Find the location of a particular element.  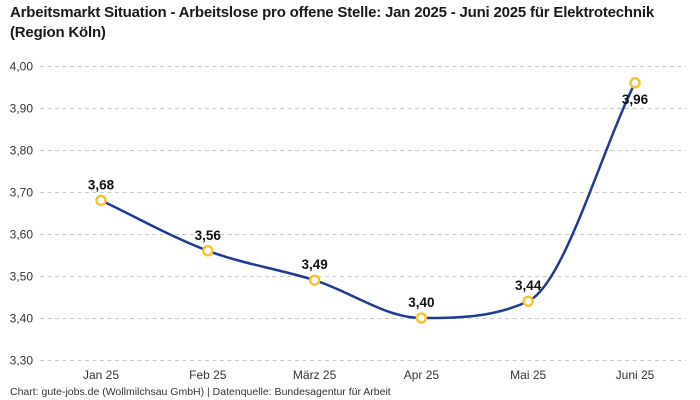

y-axis-tick-label: 3,30 is located at coordinates (22, 361).